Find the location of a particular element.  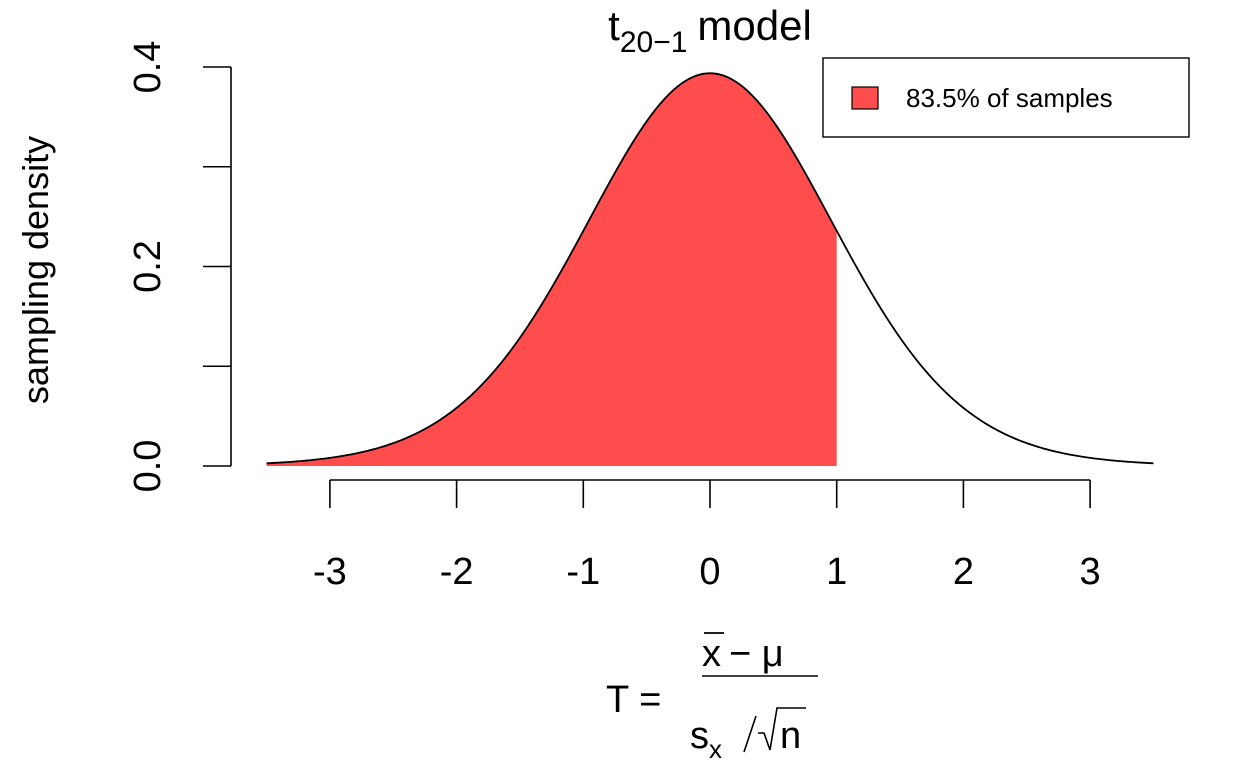

sqrt-sign is located at coordinates (782, 729).